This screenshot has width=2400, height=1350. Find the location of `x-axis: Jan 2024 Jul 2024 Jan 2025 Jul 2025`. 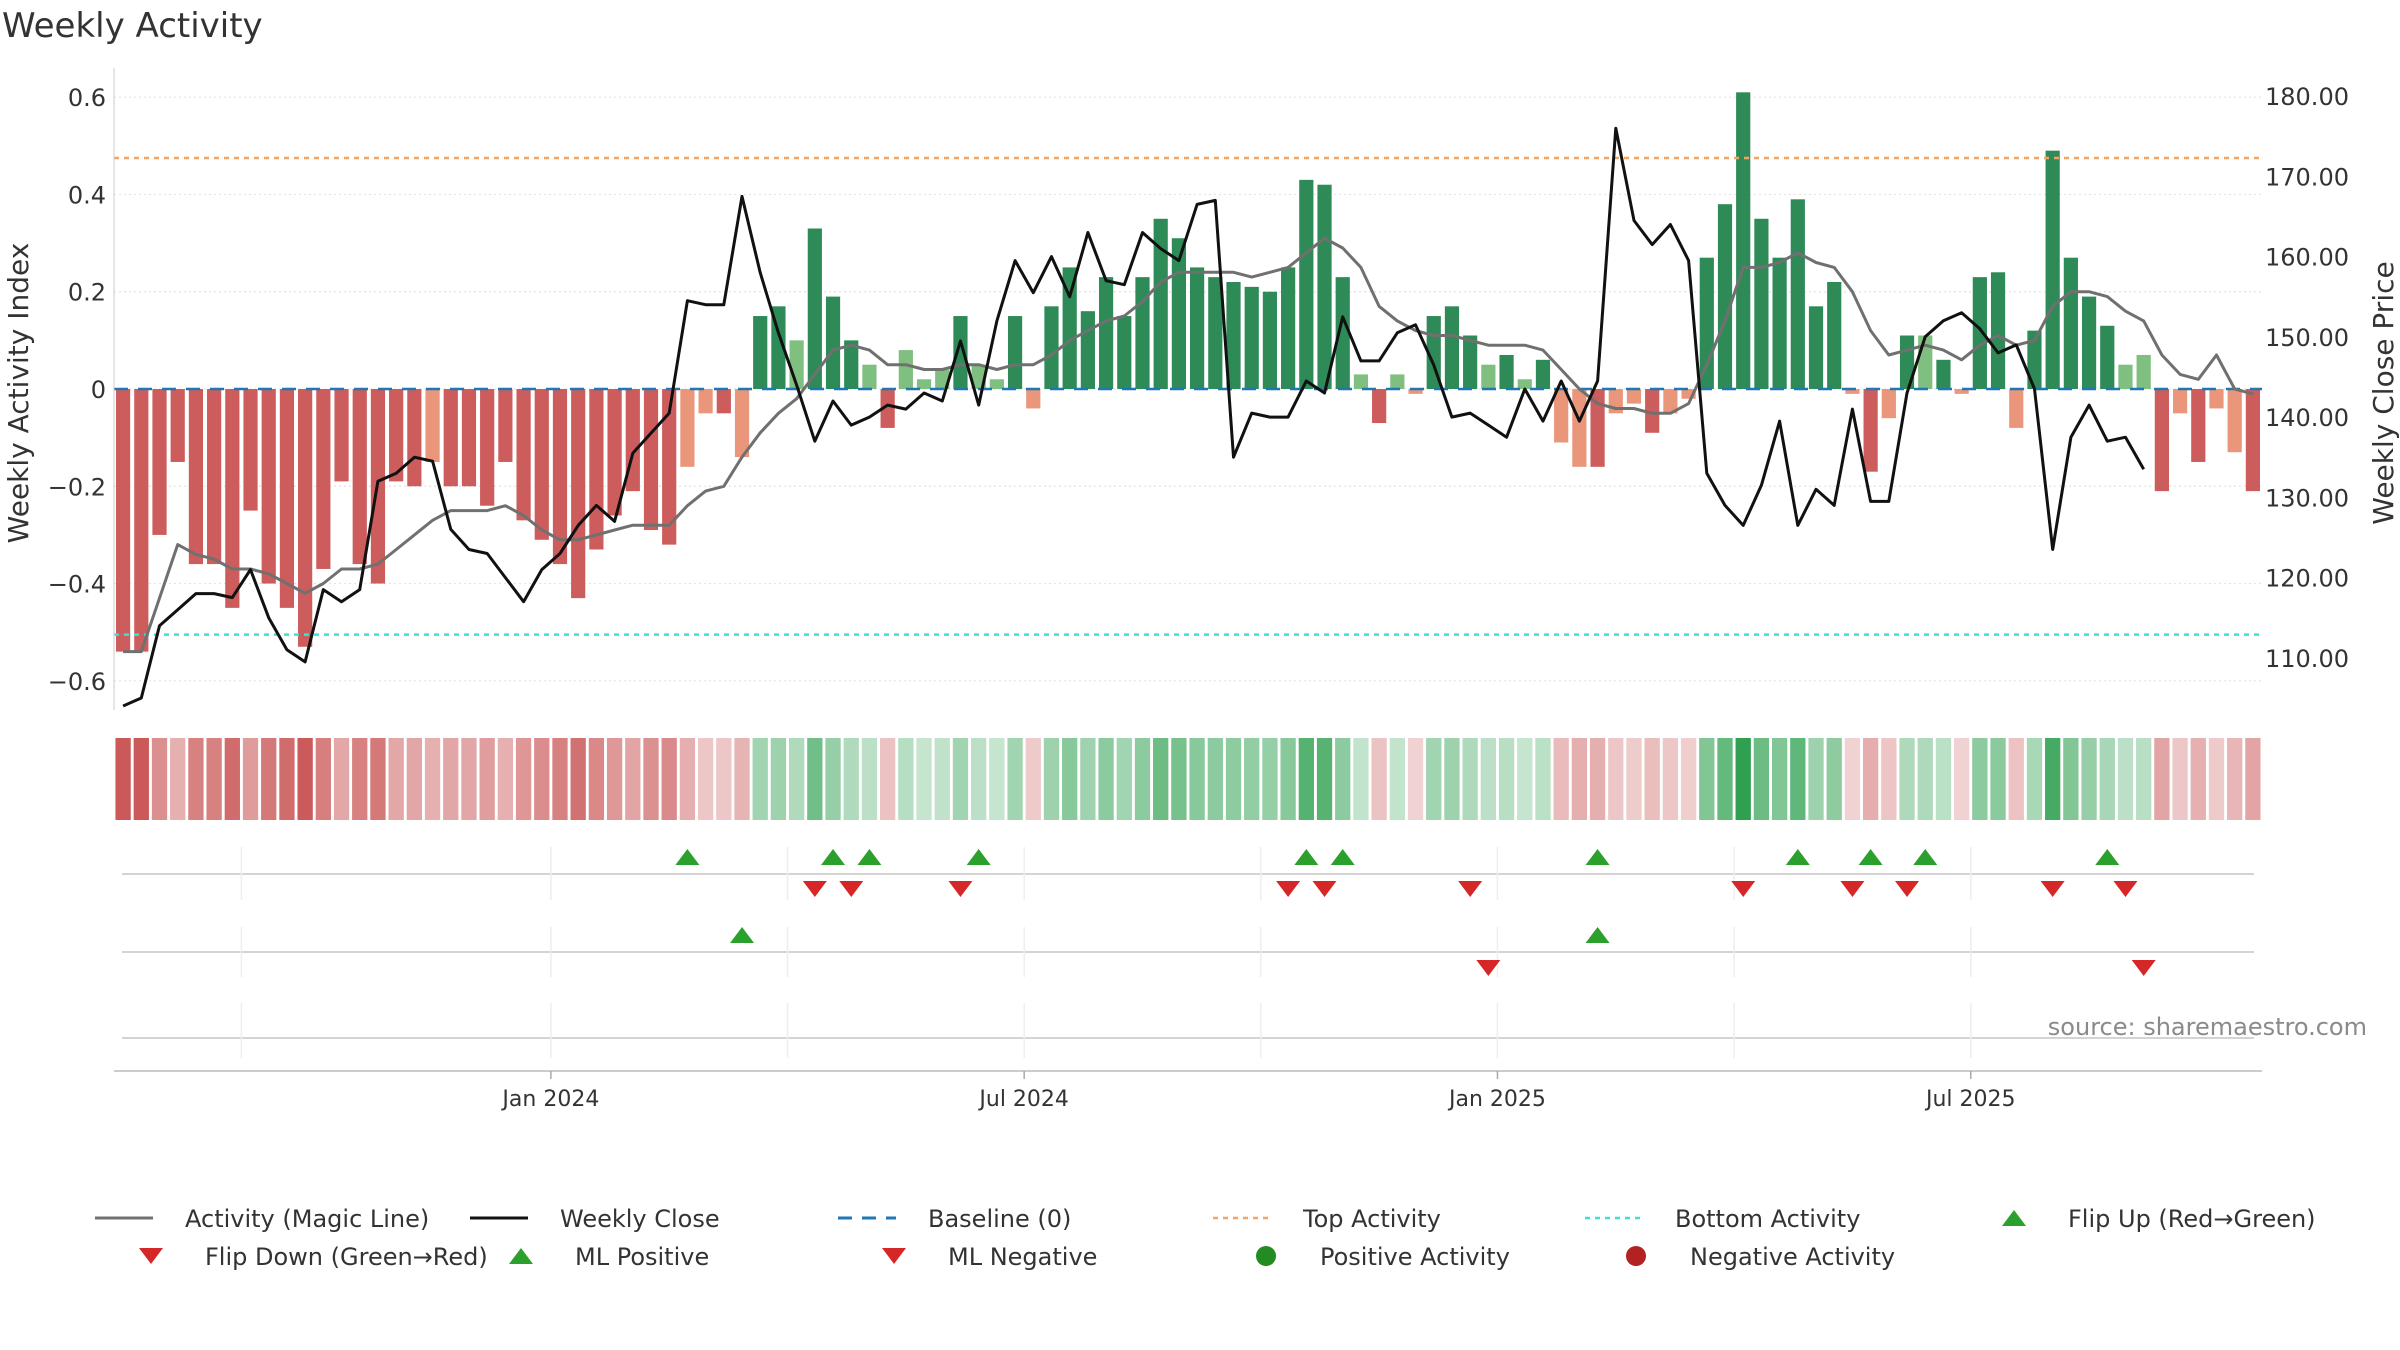

x-axis: Jan 2024 Jul 2024 Jan 2025 Jul 2025 is located at coordinates (1188, 1091).